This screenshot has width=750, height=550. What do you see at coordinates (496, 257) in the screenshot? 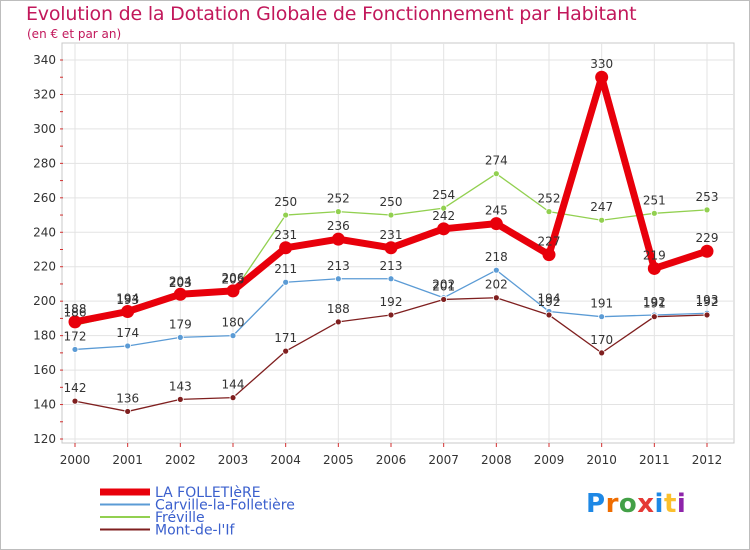
I see `data-label: 218` at bounding box center [496, 257].